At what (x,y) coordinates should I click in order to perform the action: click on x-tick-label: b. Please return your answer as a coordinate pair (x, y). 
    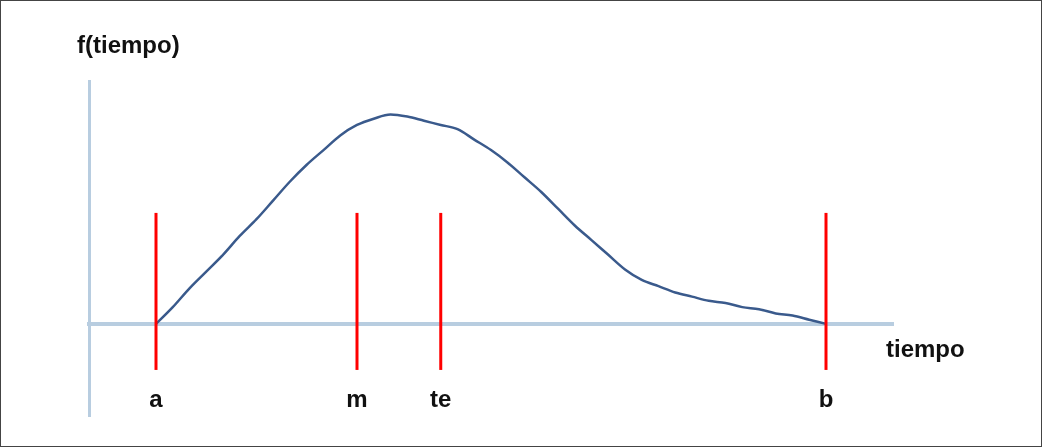
    Looking at the image, I should click on (826, 398).